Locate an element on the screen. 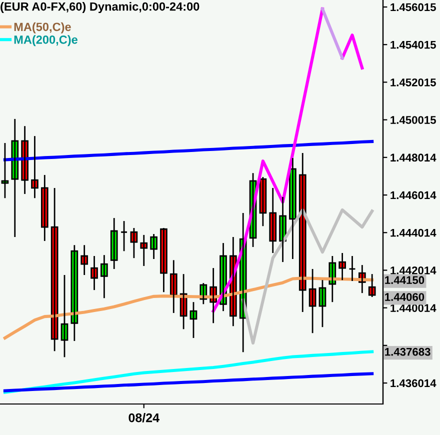  y-tick-label: 1.440014 is located at coordinates (413, 308).